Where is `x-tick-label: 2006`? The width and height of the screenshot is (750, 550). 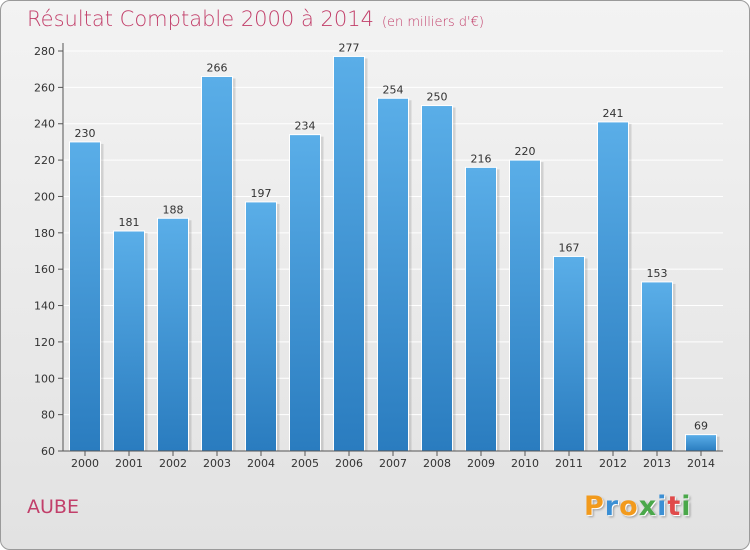
x-tick-label: 2006 is located at coordinates (349, 463).